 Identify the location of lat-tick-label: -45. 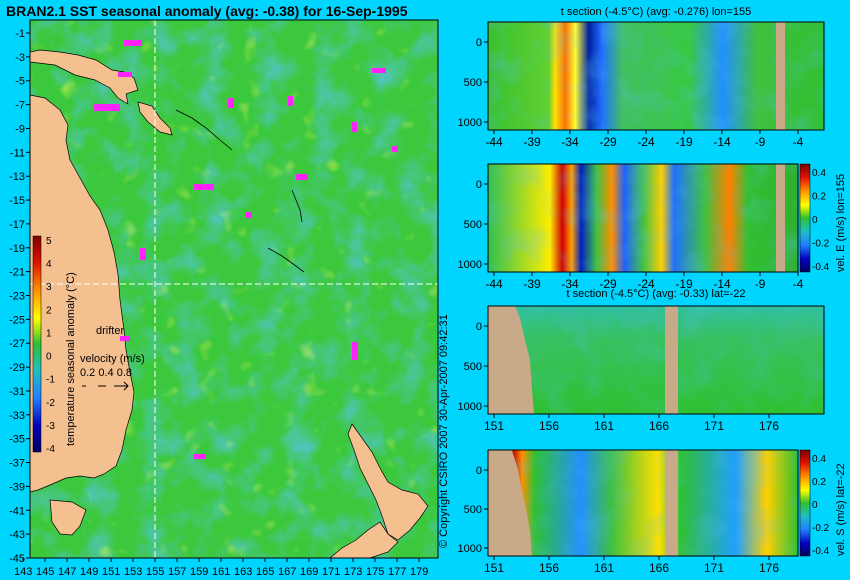
(17, 559).